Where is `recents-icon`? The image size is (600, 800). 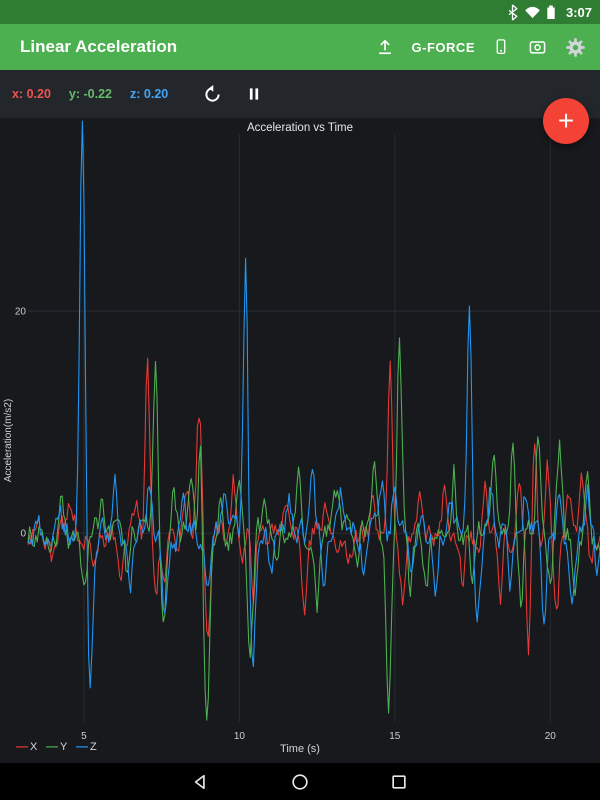
recents-icon is located at coordinates (399, 781).